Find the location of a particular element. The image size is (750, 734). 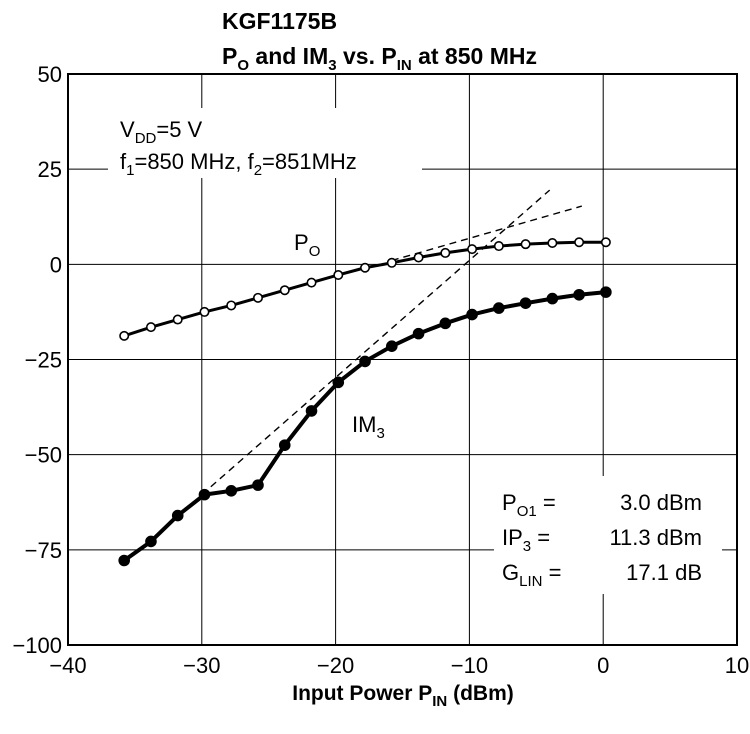

series-line-P_O is located at coordinates (365, 289).